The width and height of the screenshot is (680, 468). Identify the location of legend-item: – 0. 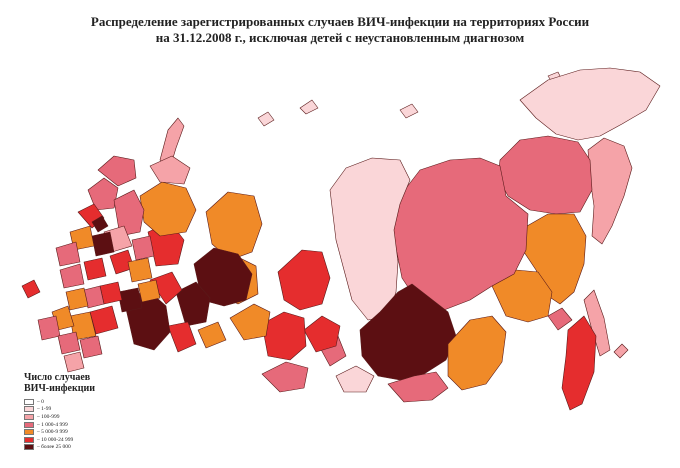
(84, 402).